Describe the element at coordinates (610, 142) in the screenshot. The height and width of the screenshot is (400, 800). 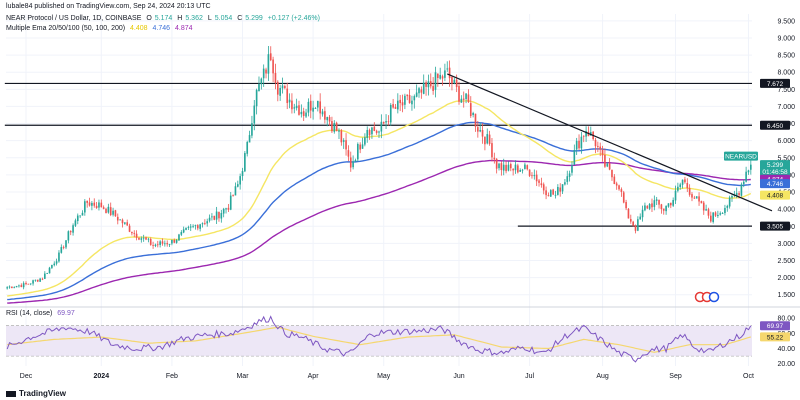
I see `trendline-line` at that location.